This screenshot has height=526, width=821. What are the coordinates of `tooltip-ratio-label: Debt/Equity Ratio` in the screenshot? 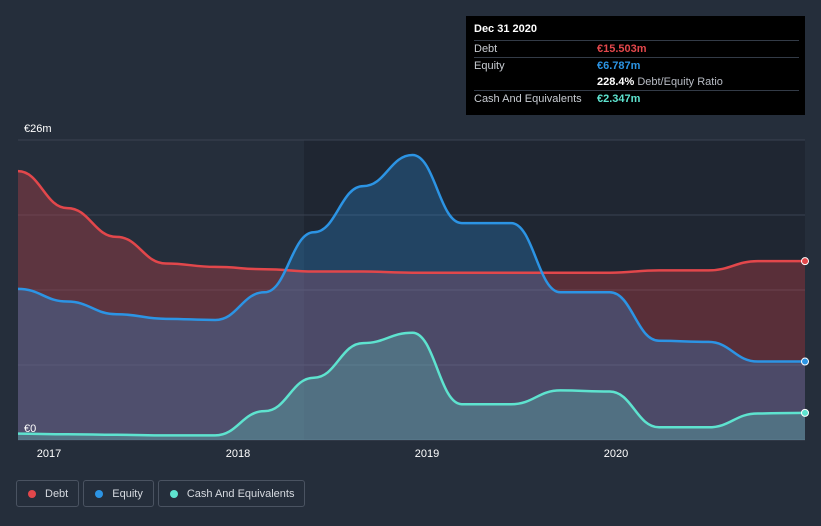 It's located at (680, 82).